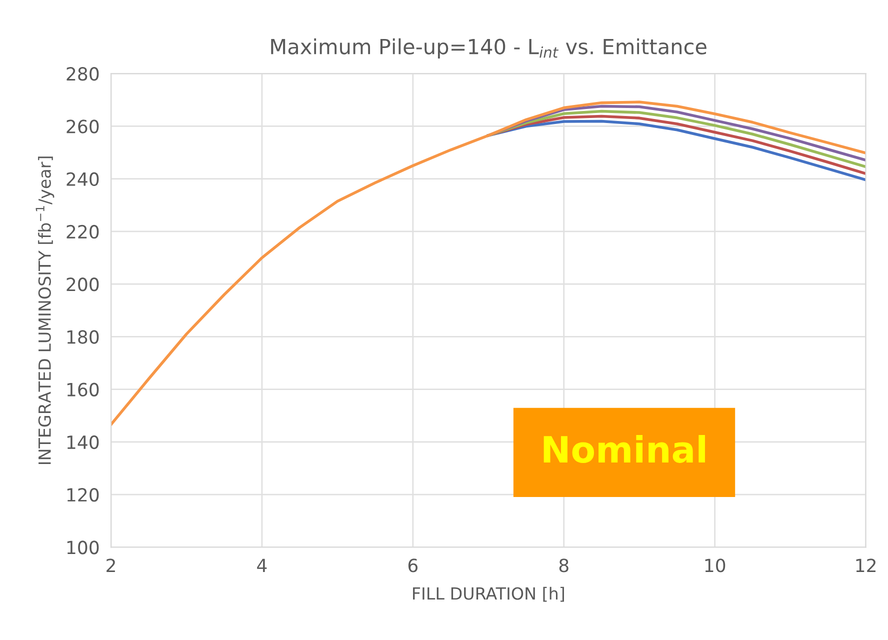  What do you see at coordinates (110, 565) in the screenshot?
I see `x-tick-label: 2` at bounding box center [110, 565].